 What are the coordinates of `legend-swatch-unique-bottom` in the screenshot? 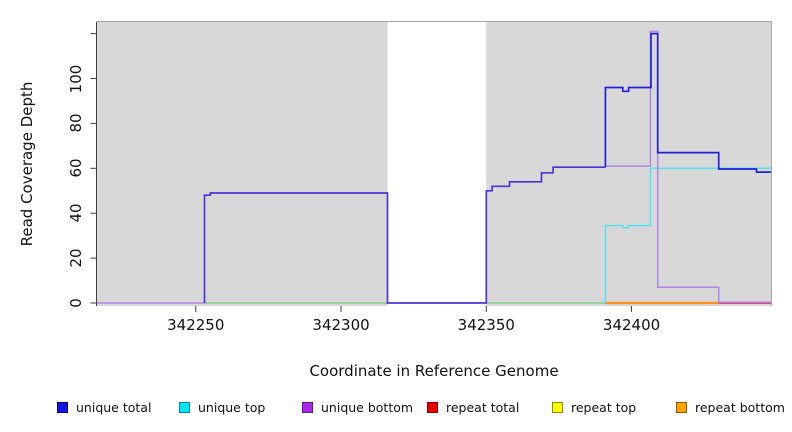 It's located at (307, 407).